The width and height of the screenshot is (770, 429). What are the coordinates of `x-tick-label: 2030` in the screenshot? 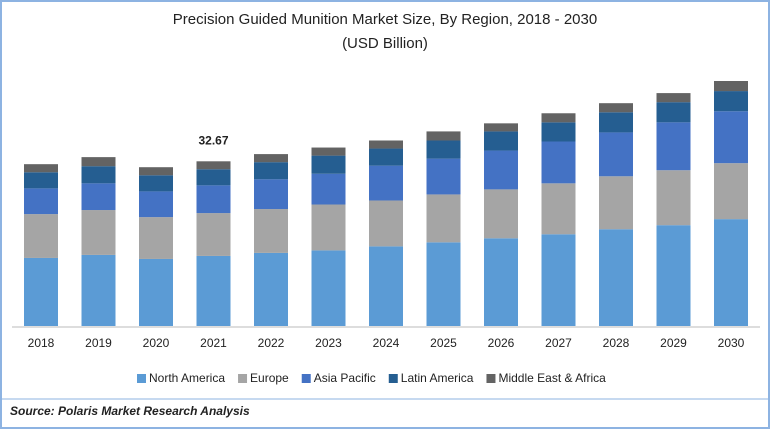 It's located at (731, 343).